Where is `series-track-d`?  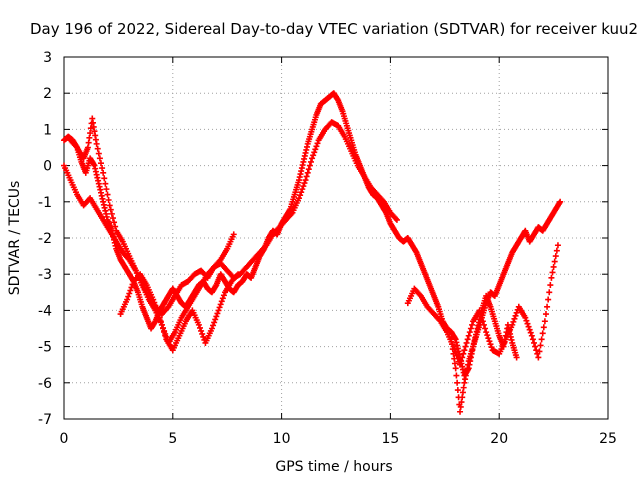 series-track-d is located at coordinates (179, 312).